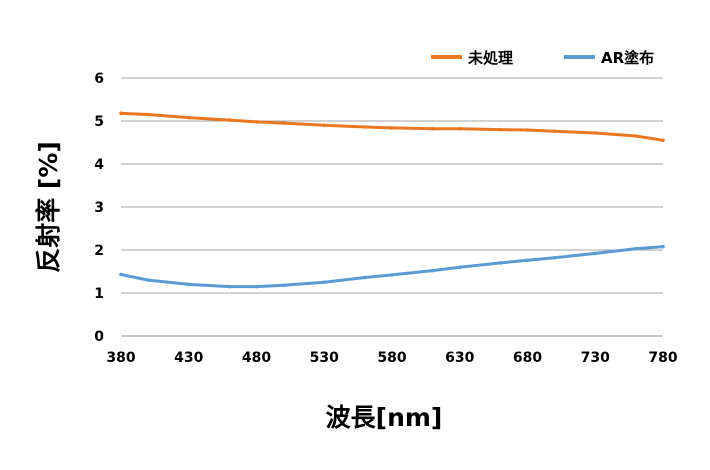 This screenshot has height=470, width=710. I want to click on y-tick-label: 2, so click(99, 251).